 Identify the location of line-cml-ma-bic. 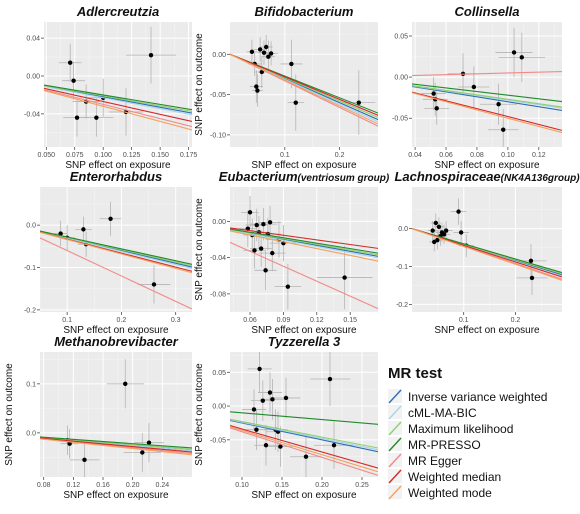
(118, 100).